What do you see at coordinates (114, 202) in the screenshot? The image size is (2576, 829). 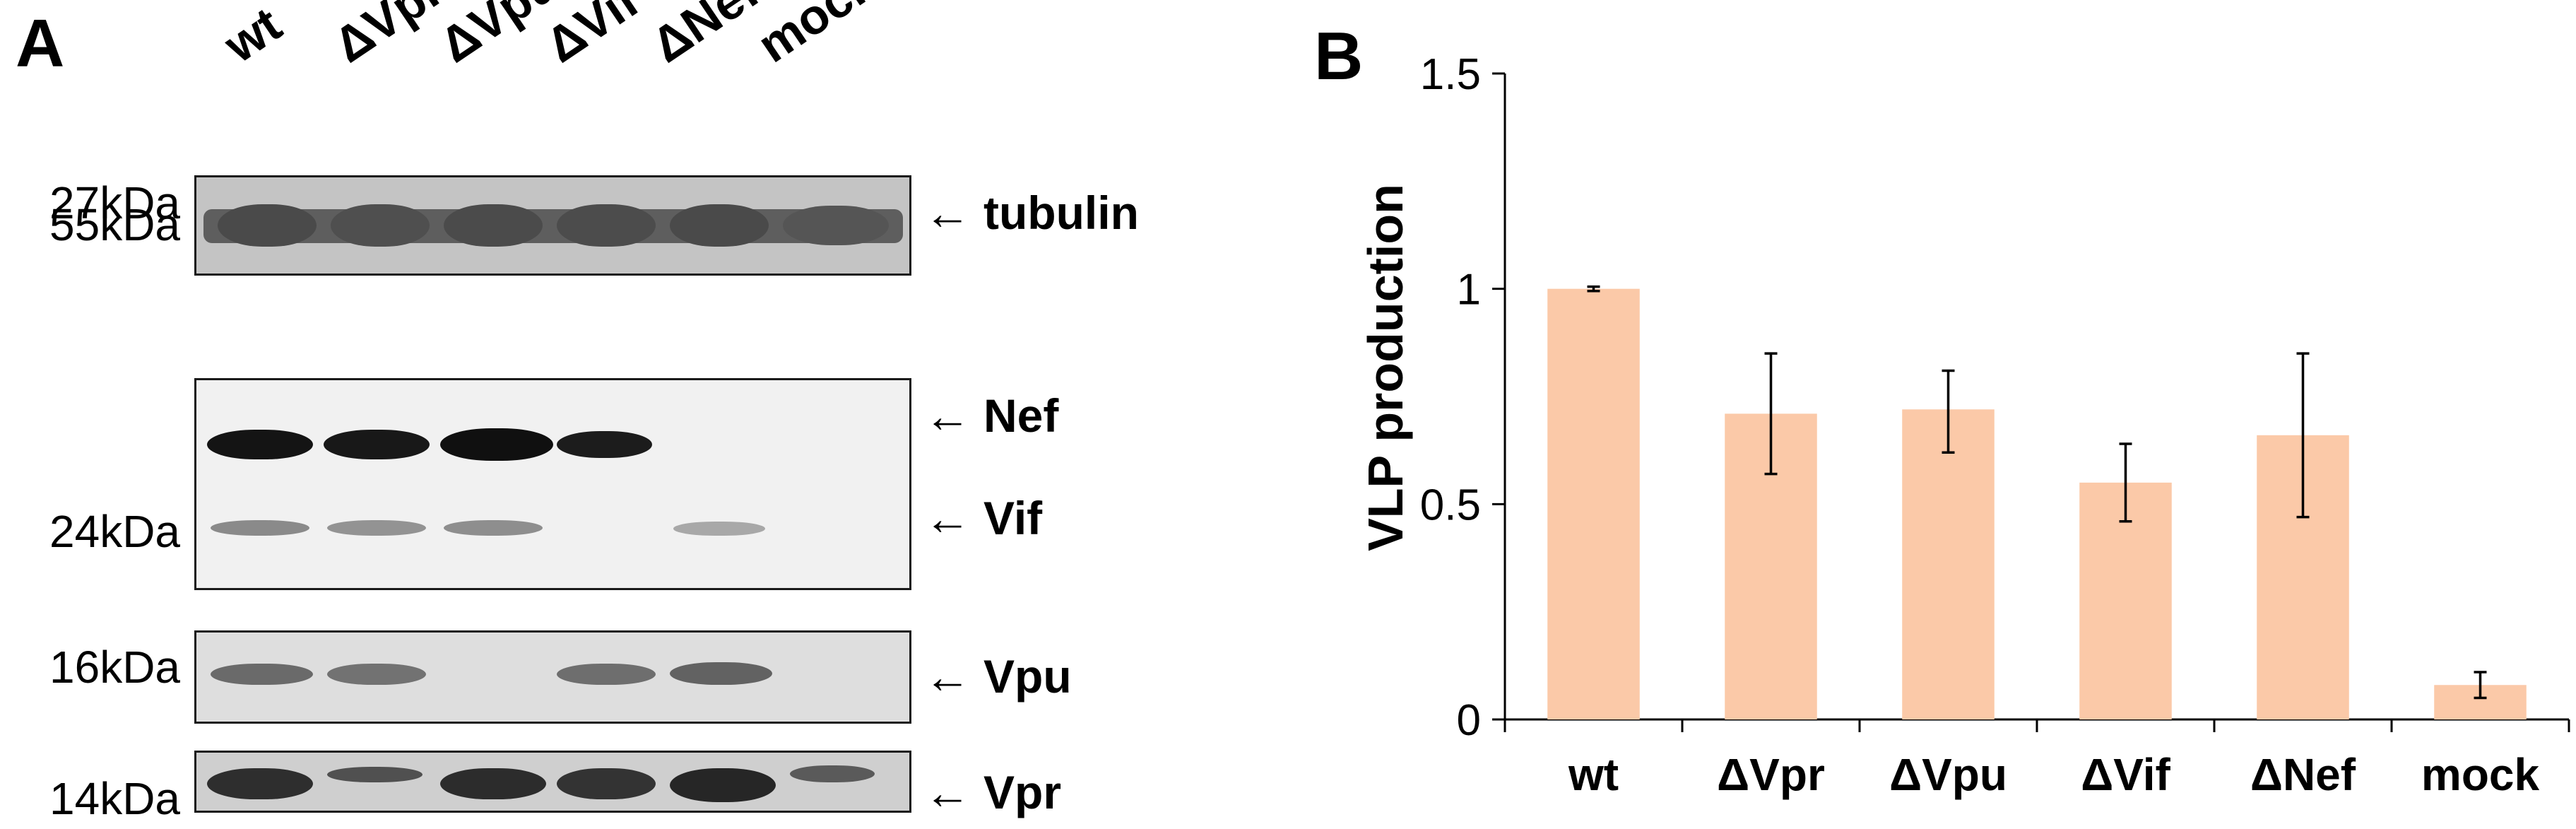 I see `marker-27kda: 27kDa` at bounding box center [114, 202].